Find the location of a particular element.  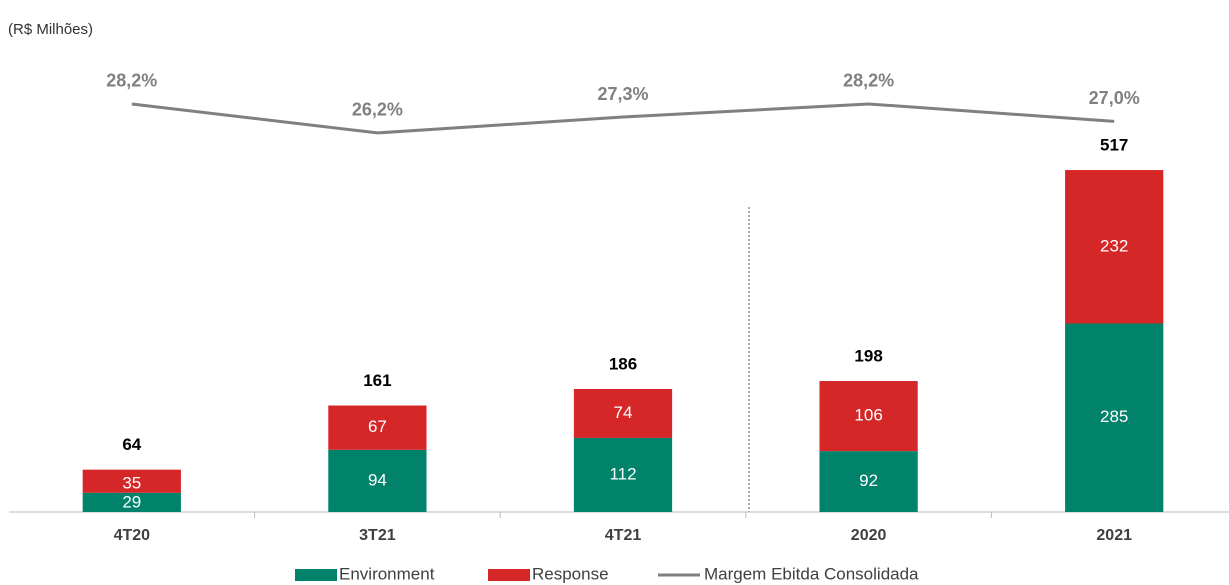

data-label: 92 is located at coordinates (868, 480).